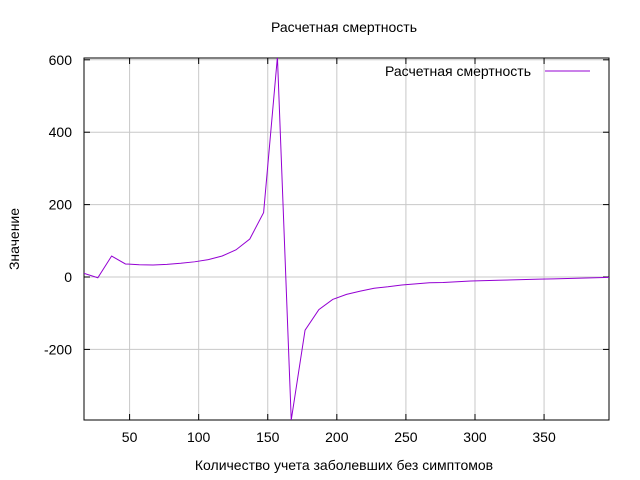  What do you see at coordinates (58, 349) in the screenshot?
I see `y-tick-label: -200` at bounding box center [58, 349].